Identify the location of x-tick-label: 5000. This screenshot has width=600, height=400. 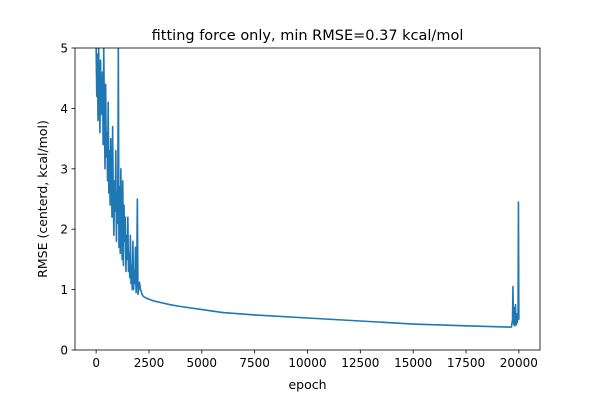
(202, 363).